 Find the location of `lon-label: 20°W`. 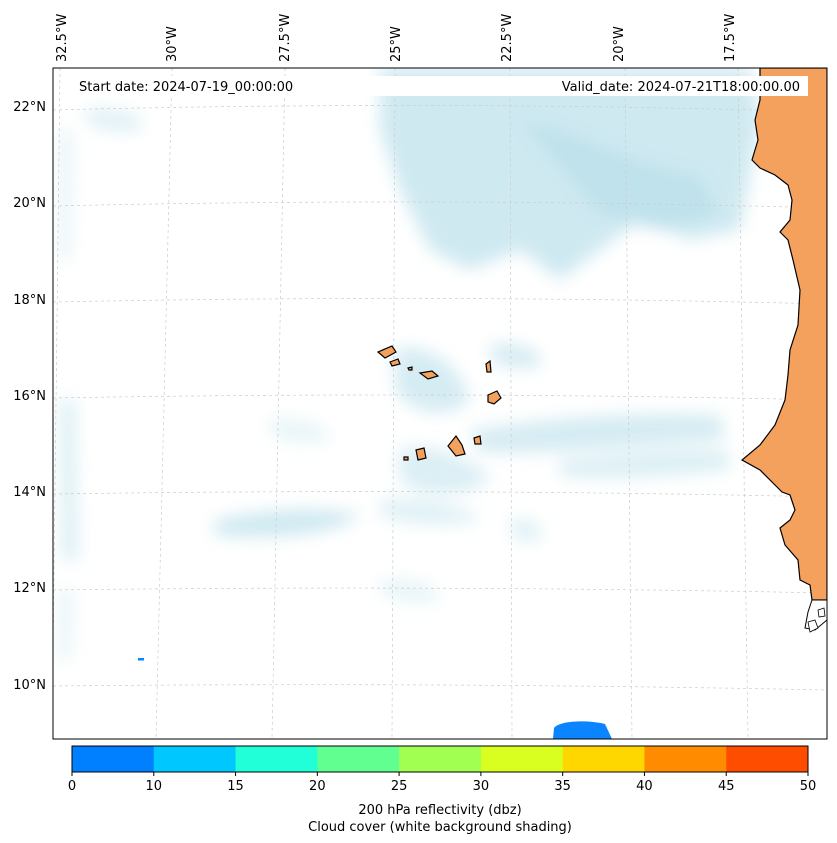

lon-label: 20°W is located at coordinates (619, 44).